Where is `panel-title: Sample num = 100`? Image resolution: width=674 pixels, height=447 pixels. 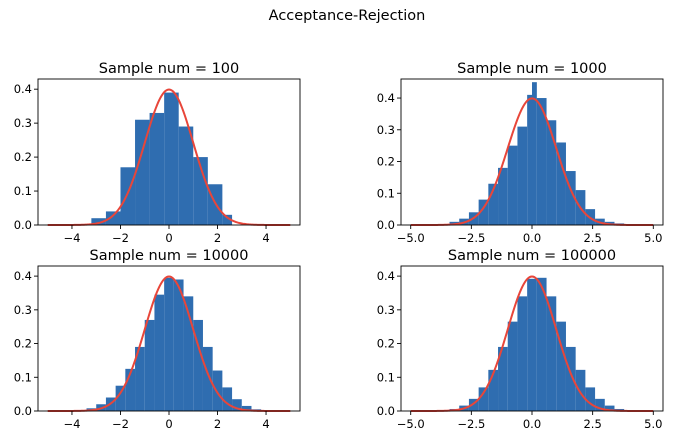
panel-title: Sample num = 100 is located at coordinates (169, 69).